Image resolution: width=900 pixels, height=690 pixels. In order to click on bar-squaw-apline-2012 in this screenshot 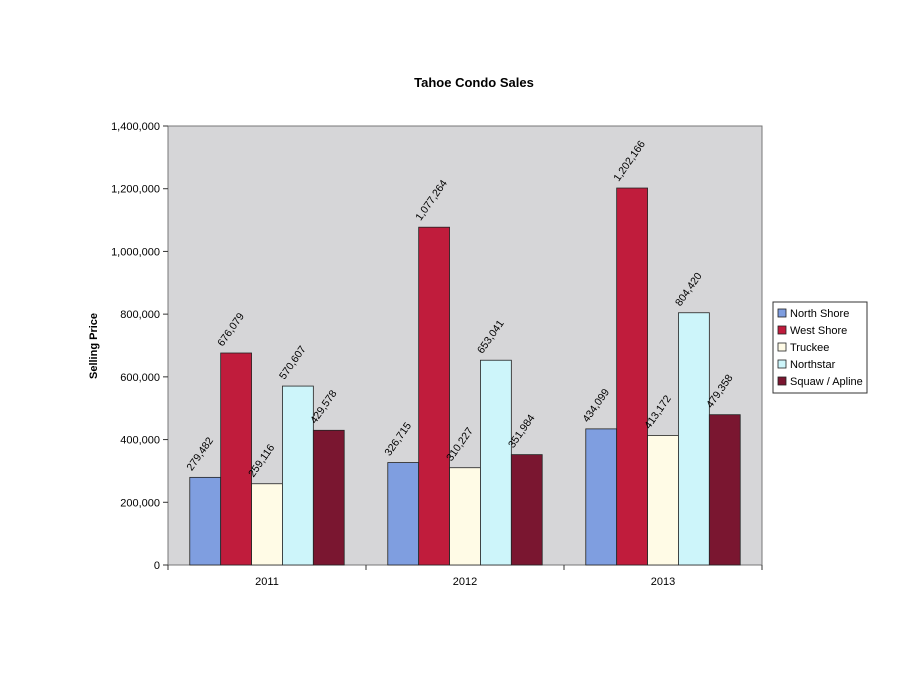, I will do `click(526, 510)`.